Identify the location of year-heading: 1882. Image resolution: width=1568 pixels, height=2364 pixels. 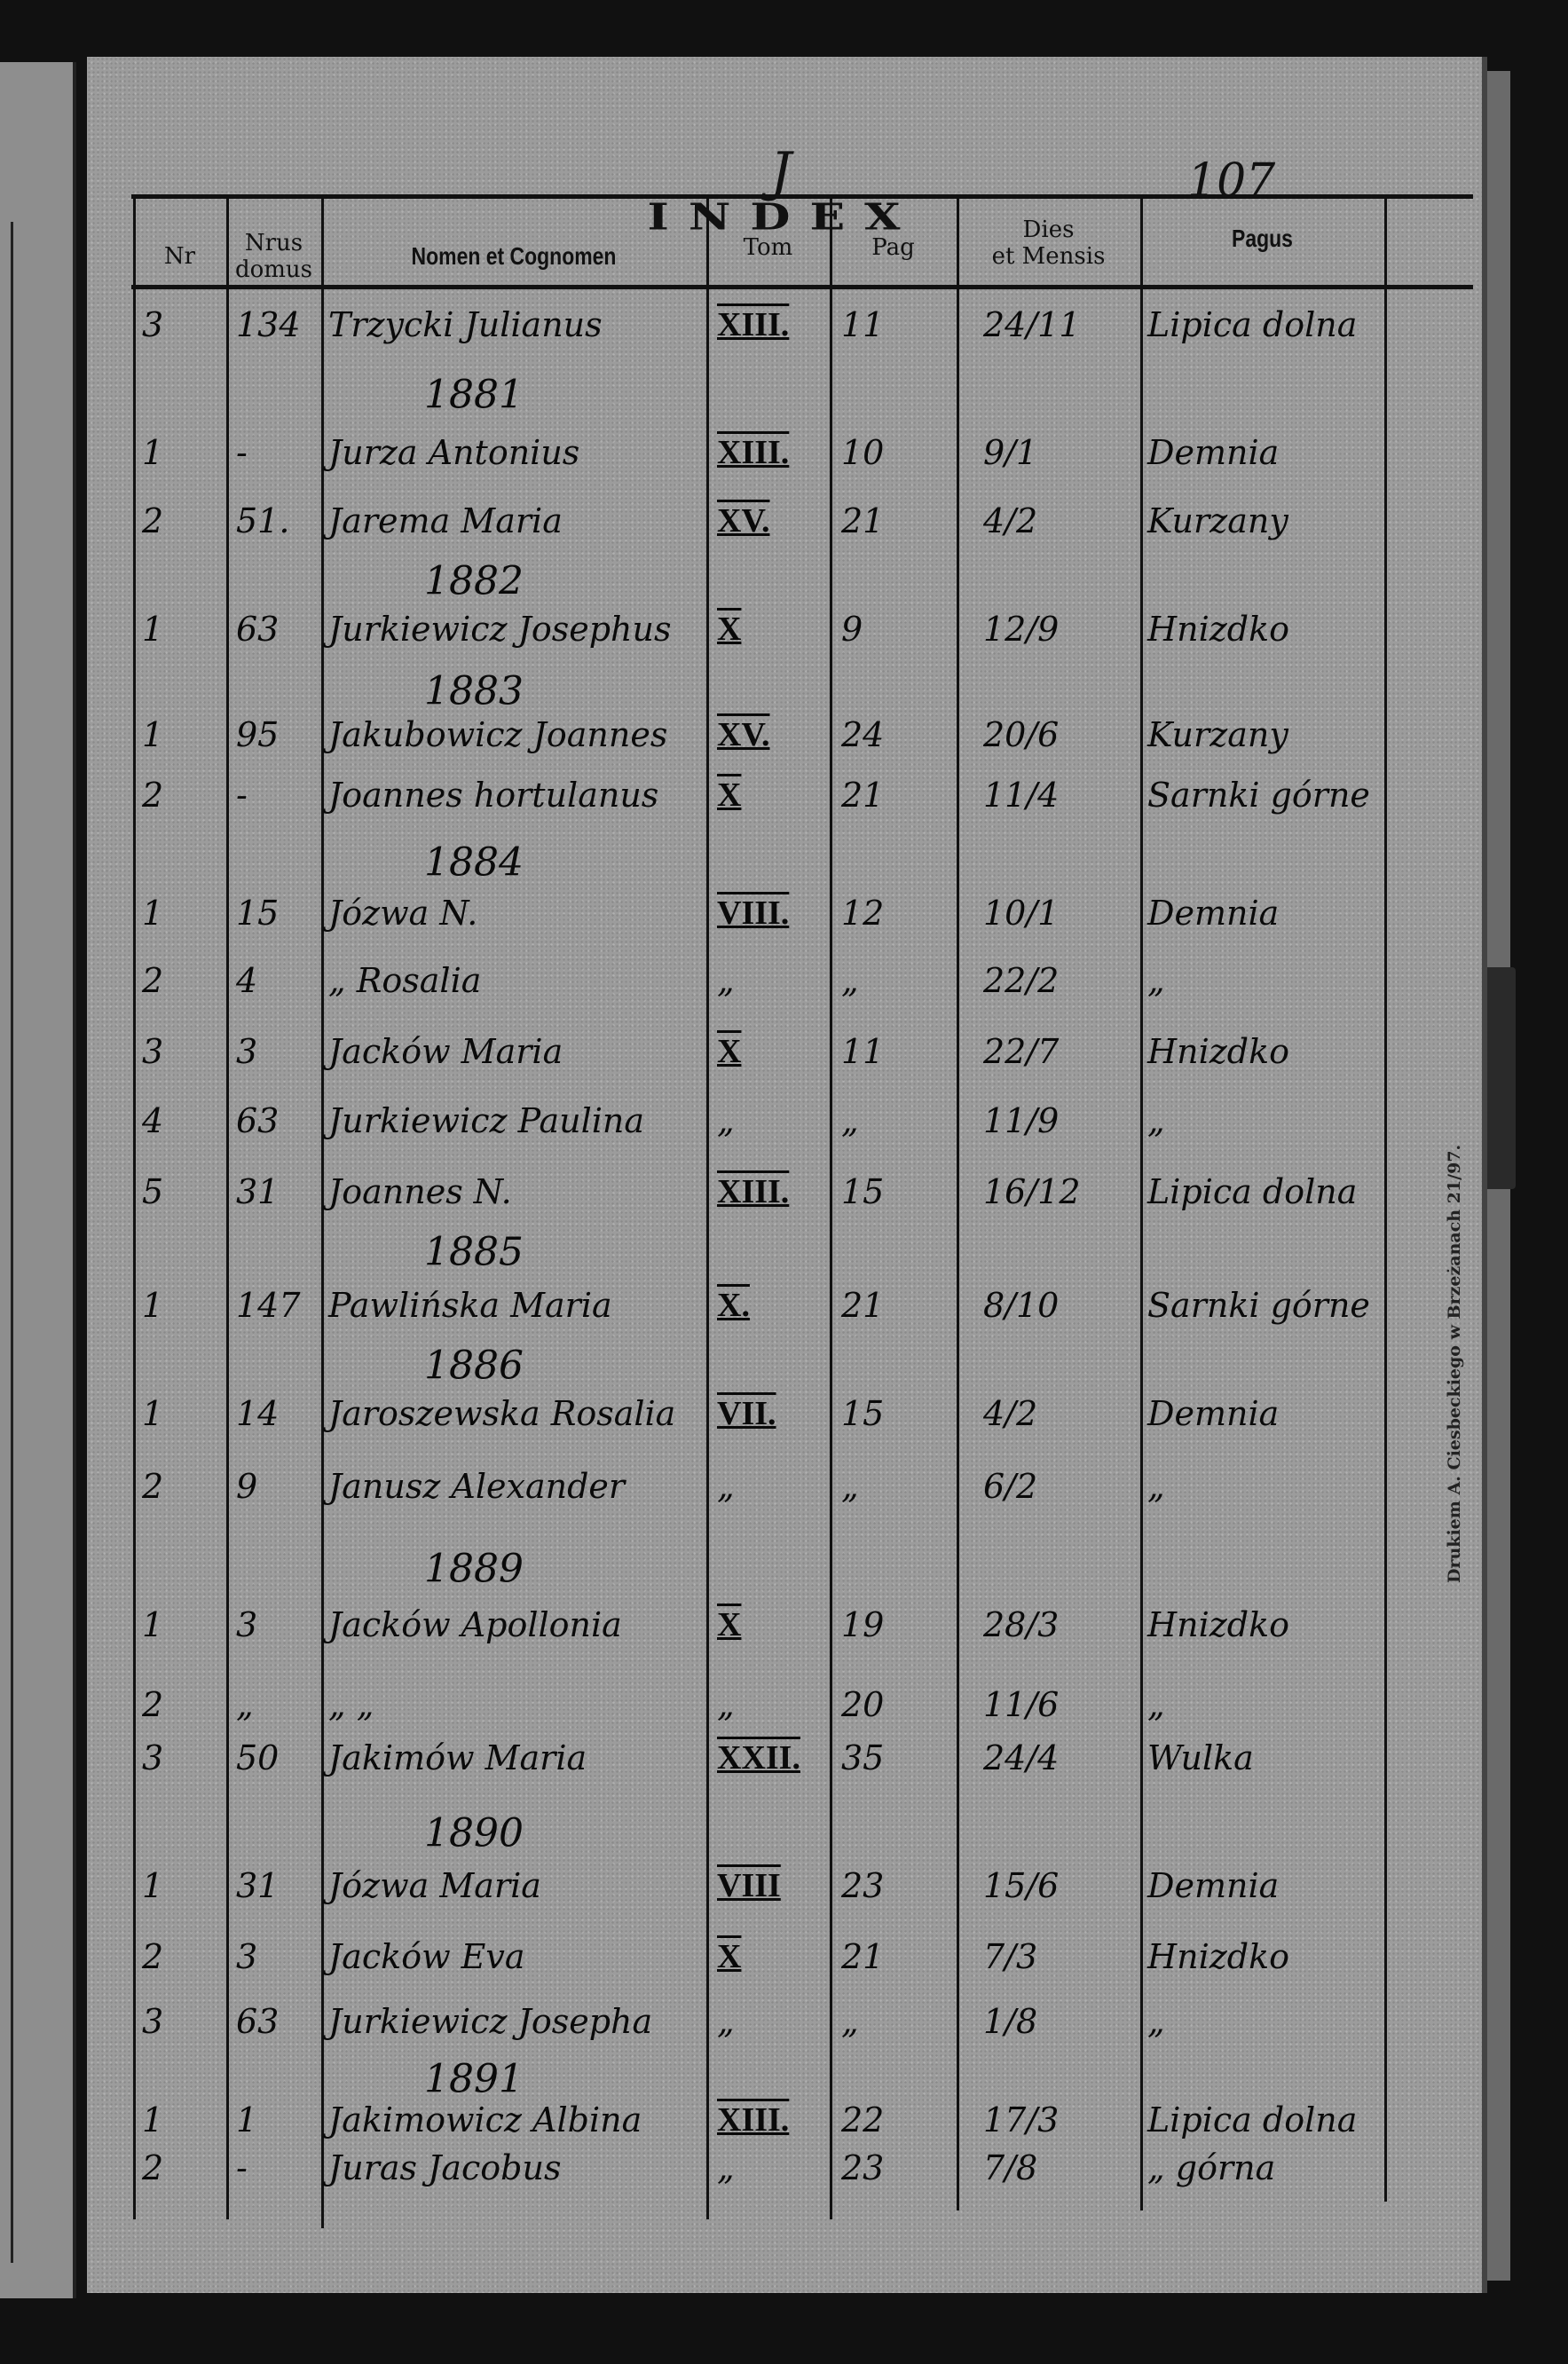
(474, 580).